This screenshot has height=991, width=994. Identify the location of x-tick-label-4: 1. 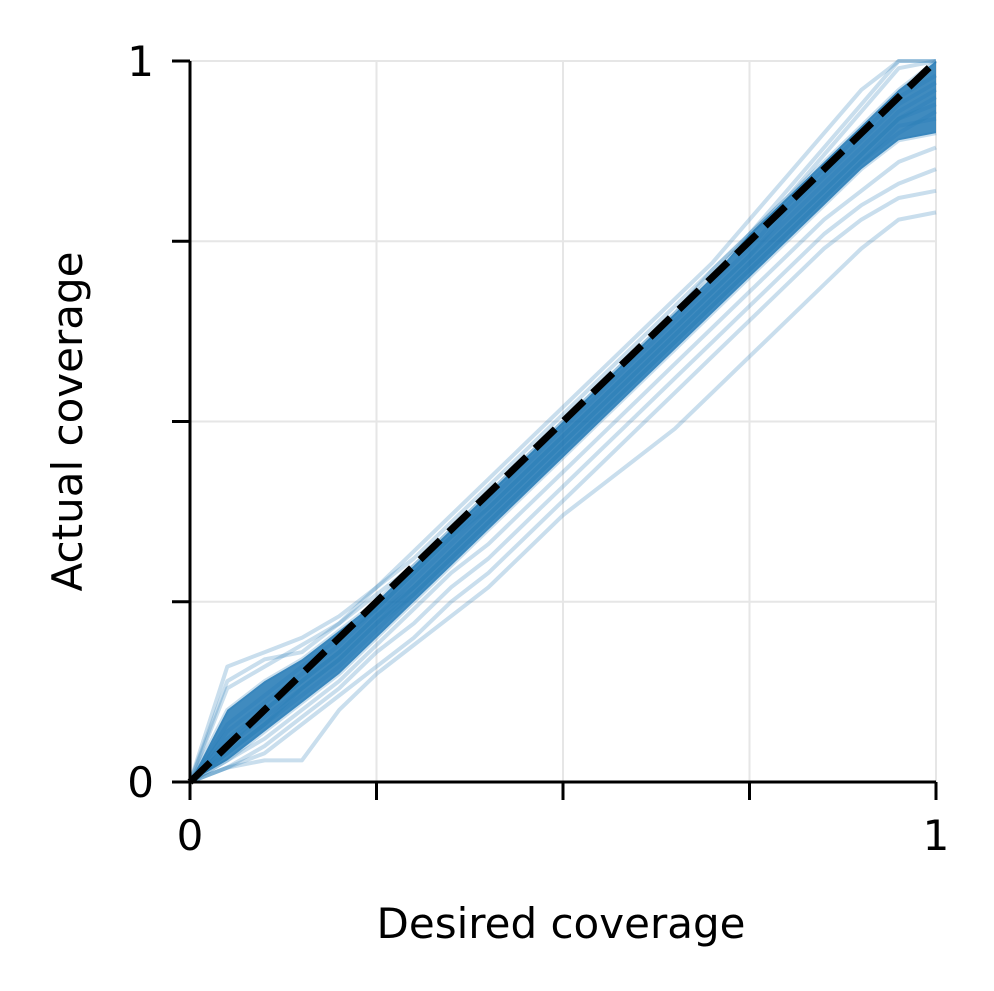
(936, 835).